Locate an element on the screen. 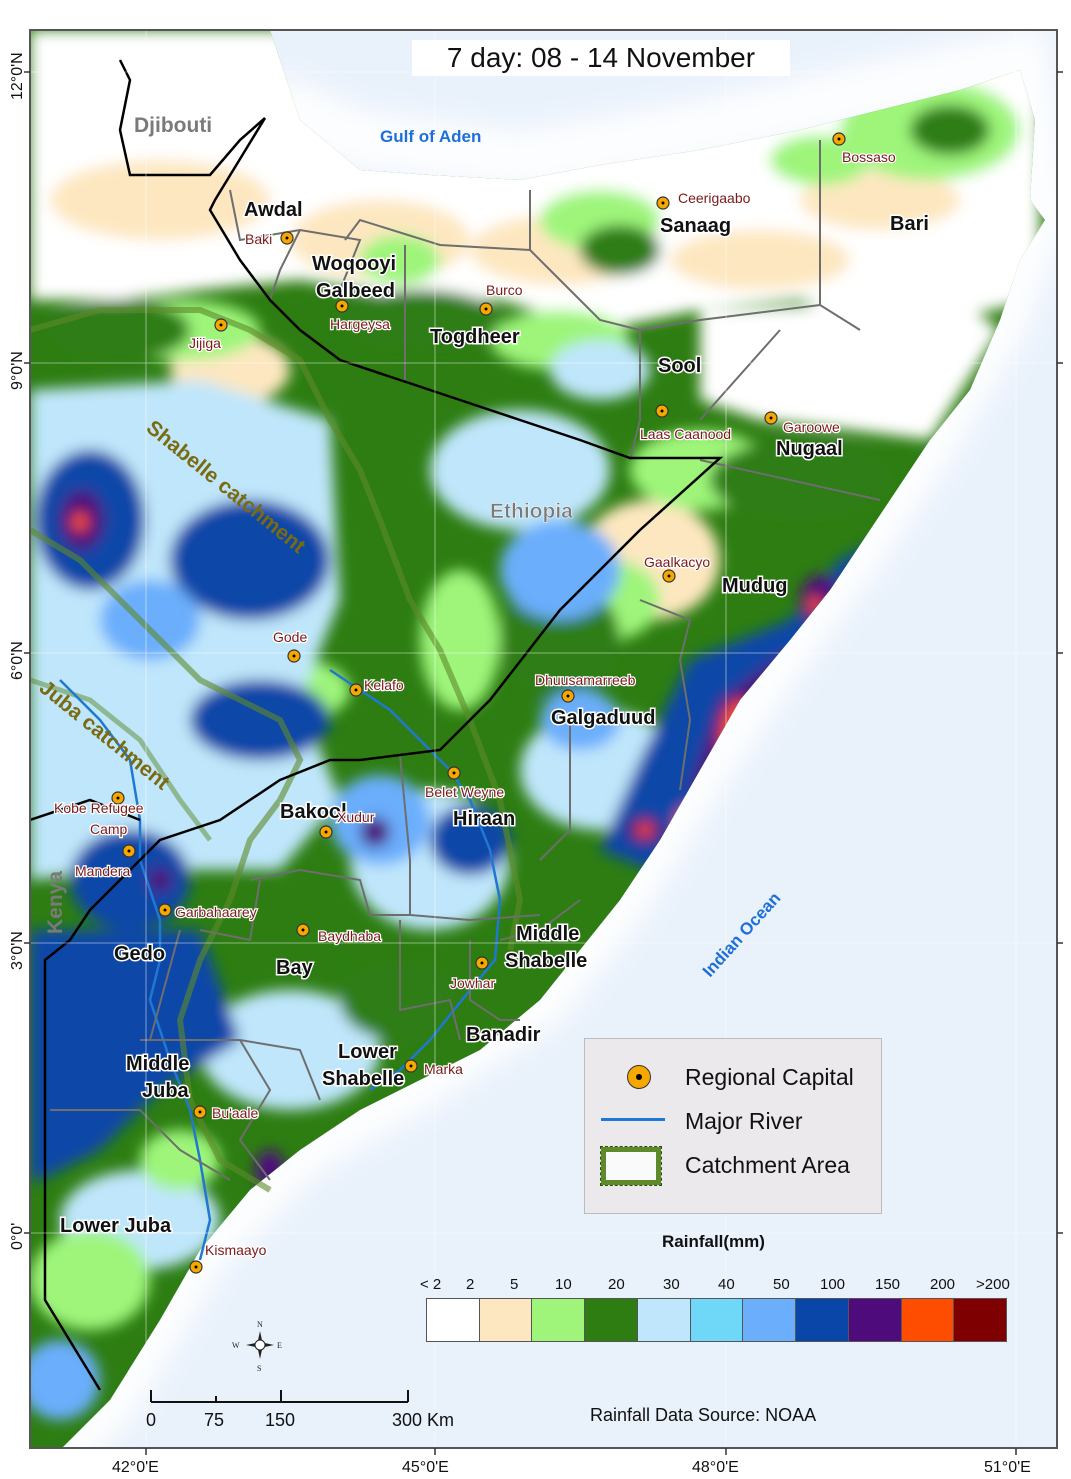  legend-river-label: Major River is located at coordinates (744, 1121).